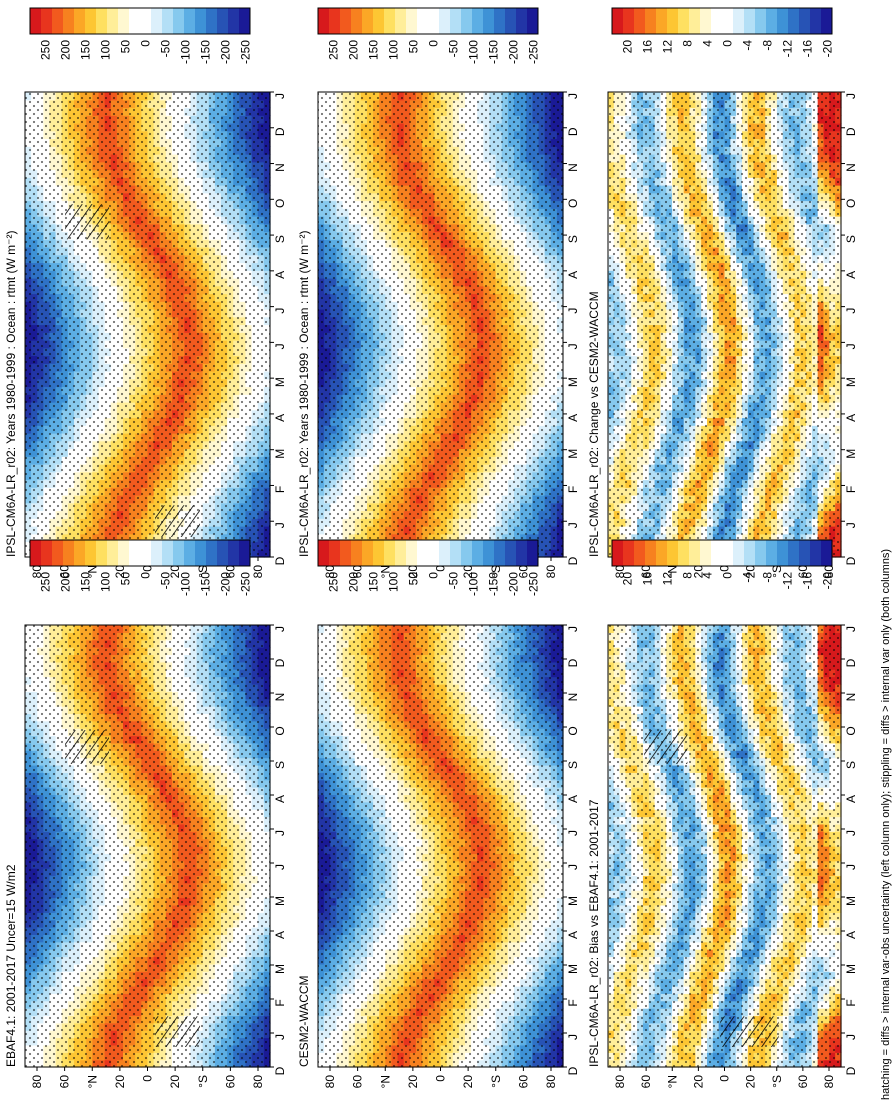 Image resolution: width=895 pixels, height=1105 pixels. What do you see at coordinates (768, 45) in the screenshot?
I see `colorbar-label: -8` at bounding box center [768, 45].